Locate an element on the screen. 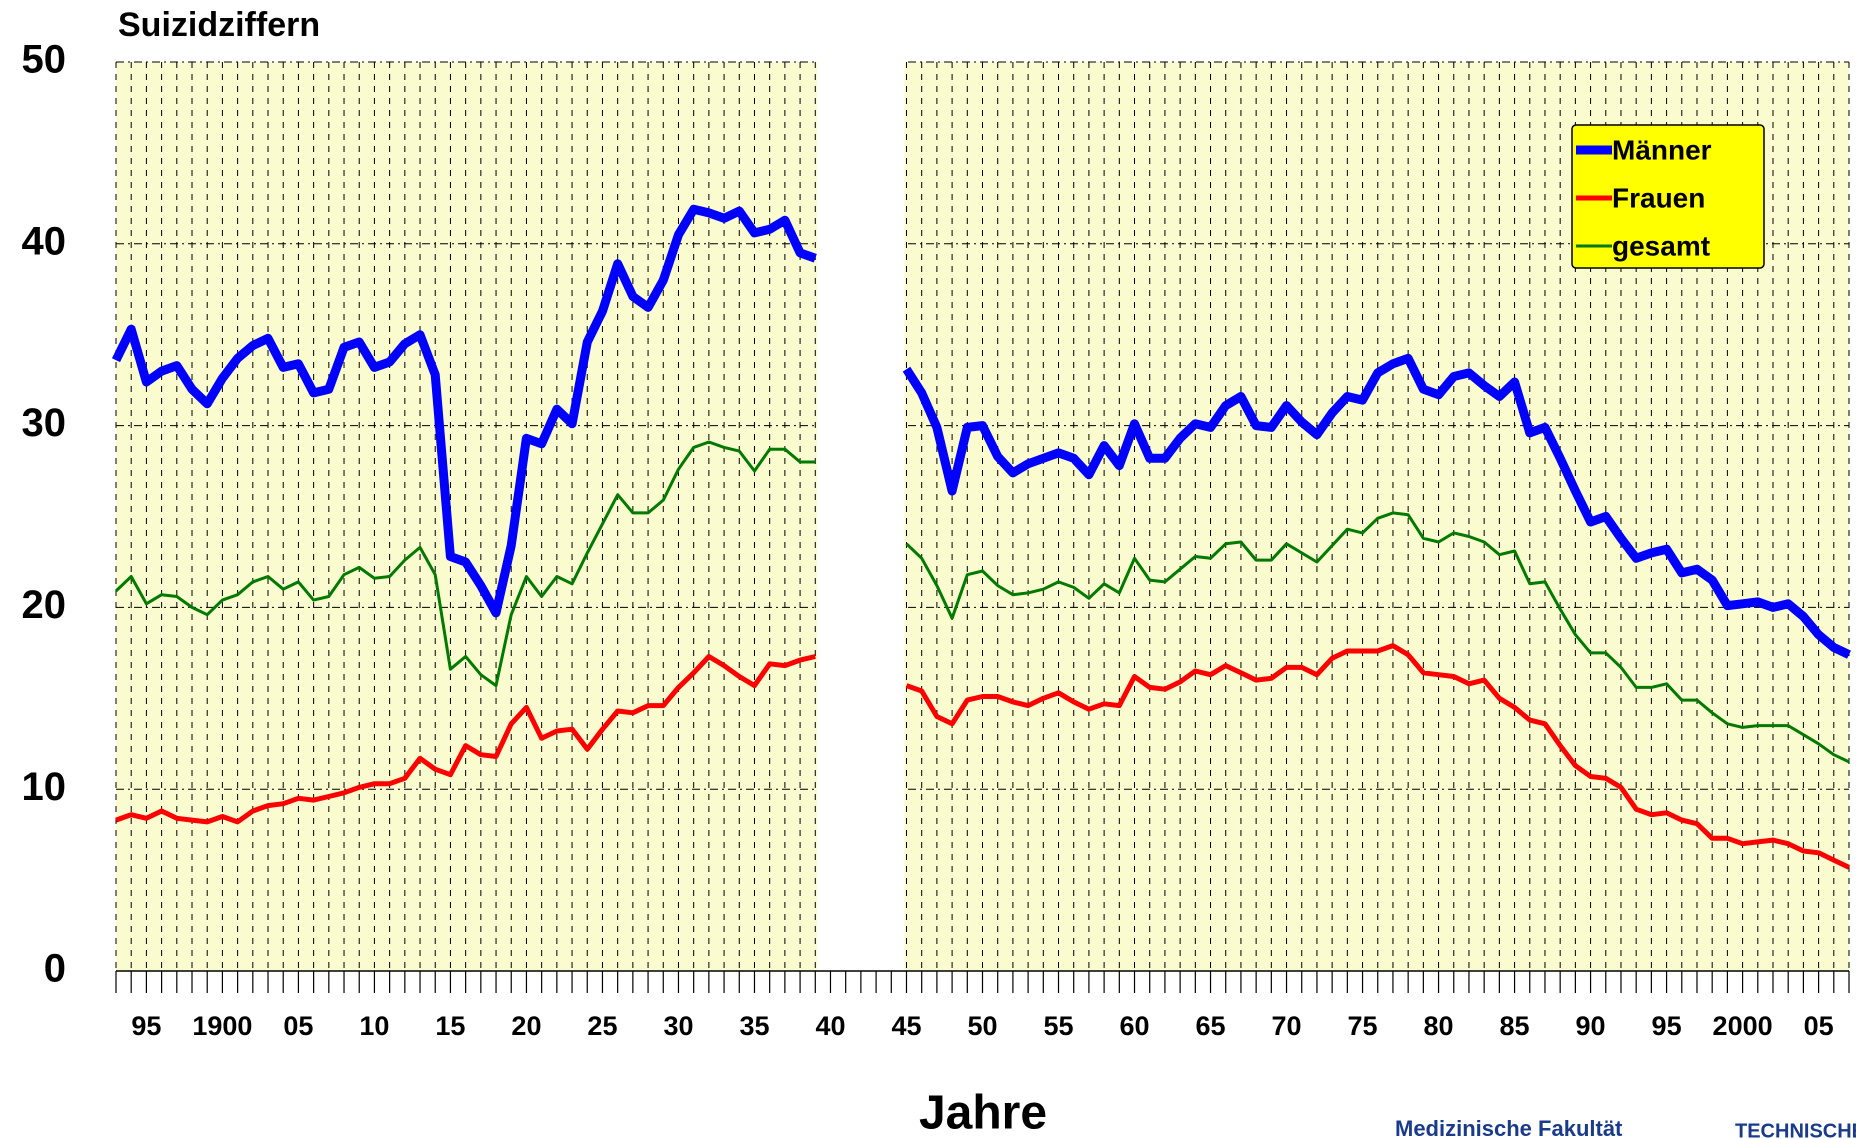  y-tick-label: 50 is located at coordinates (44, 60).